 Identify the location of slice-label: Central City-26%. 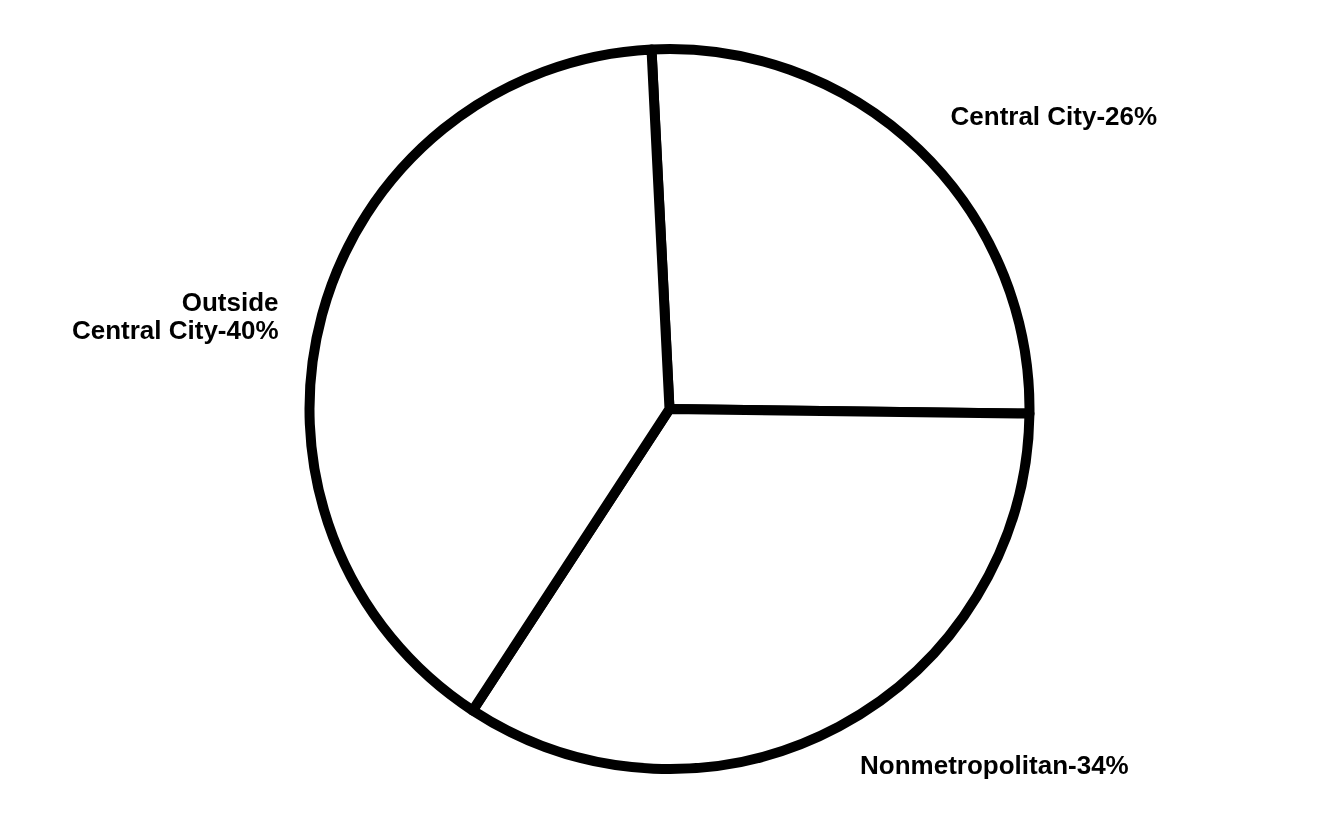
(1054, 116).